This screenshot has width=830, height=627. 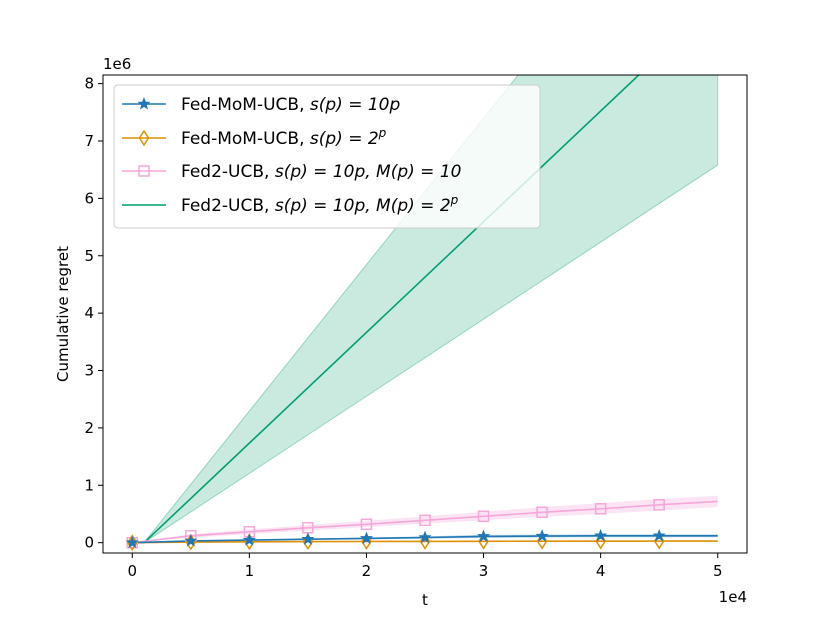 What do you see at coordinates (132, 571) in the screenshot?
I see `x-tick-label: 0` at bounding box center [132, 571].